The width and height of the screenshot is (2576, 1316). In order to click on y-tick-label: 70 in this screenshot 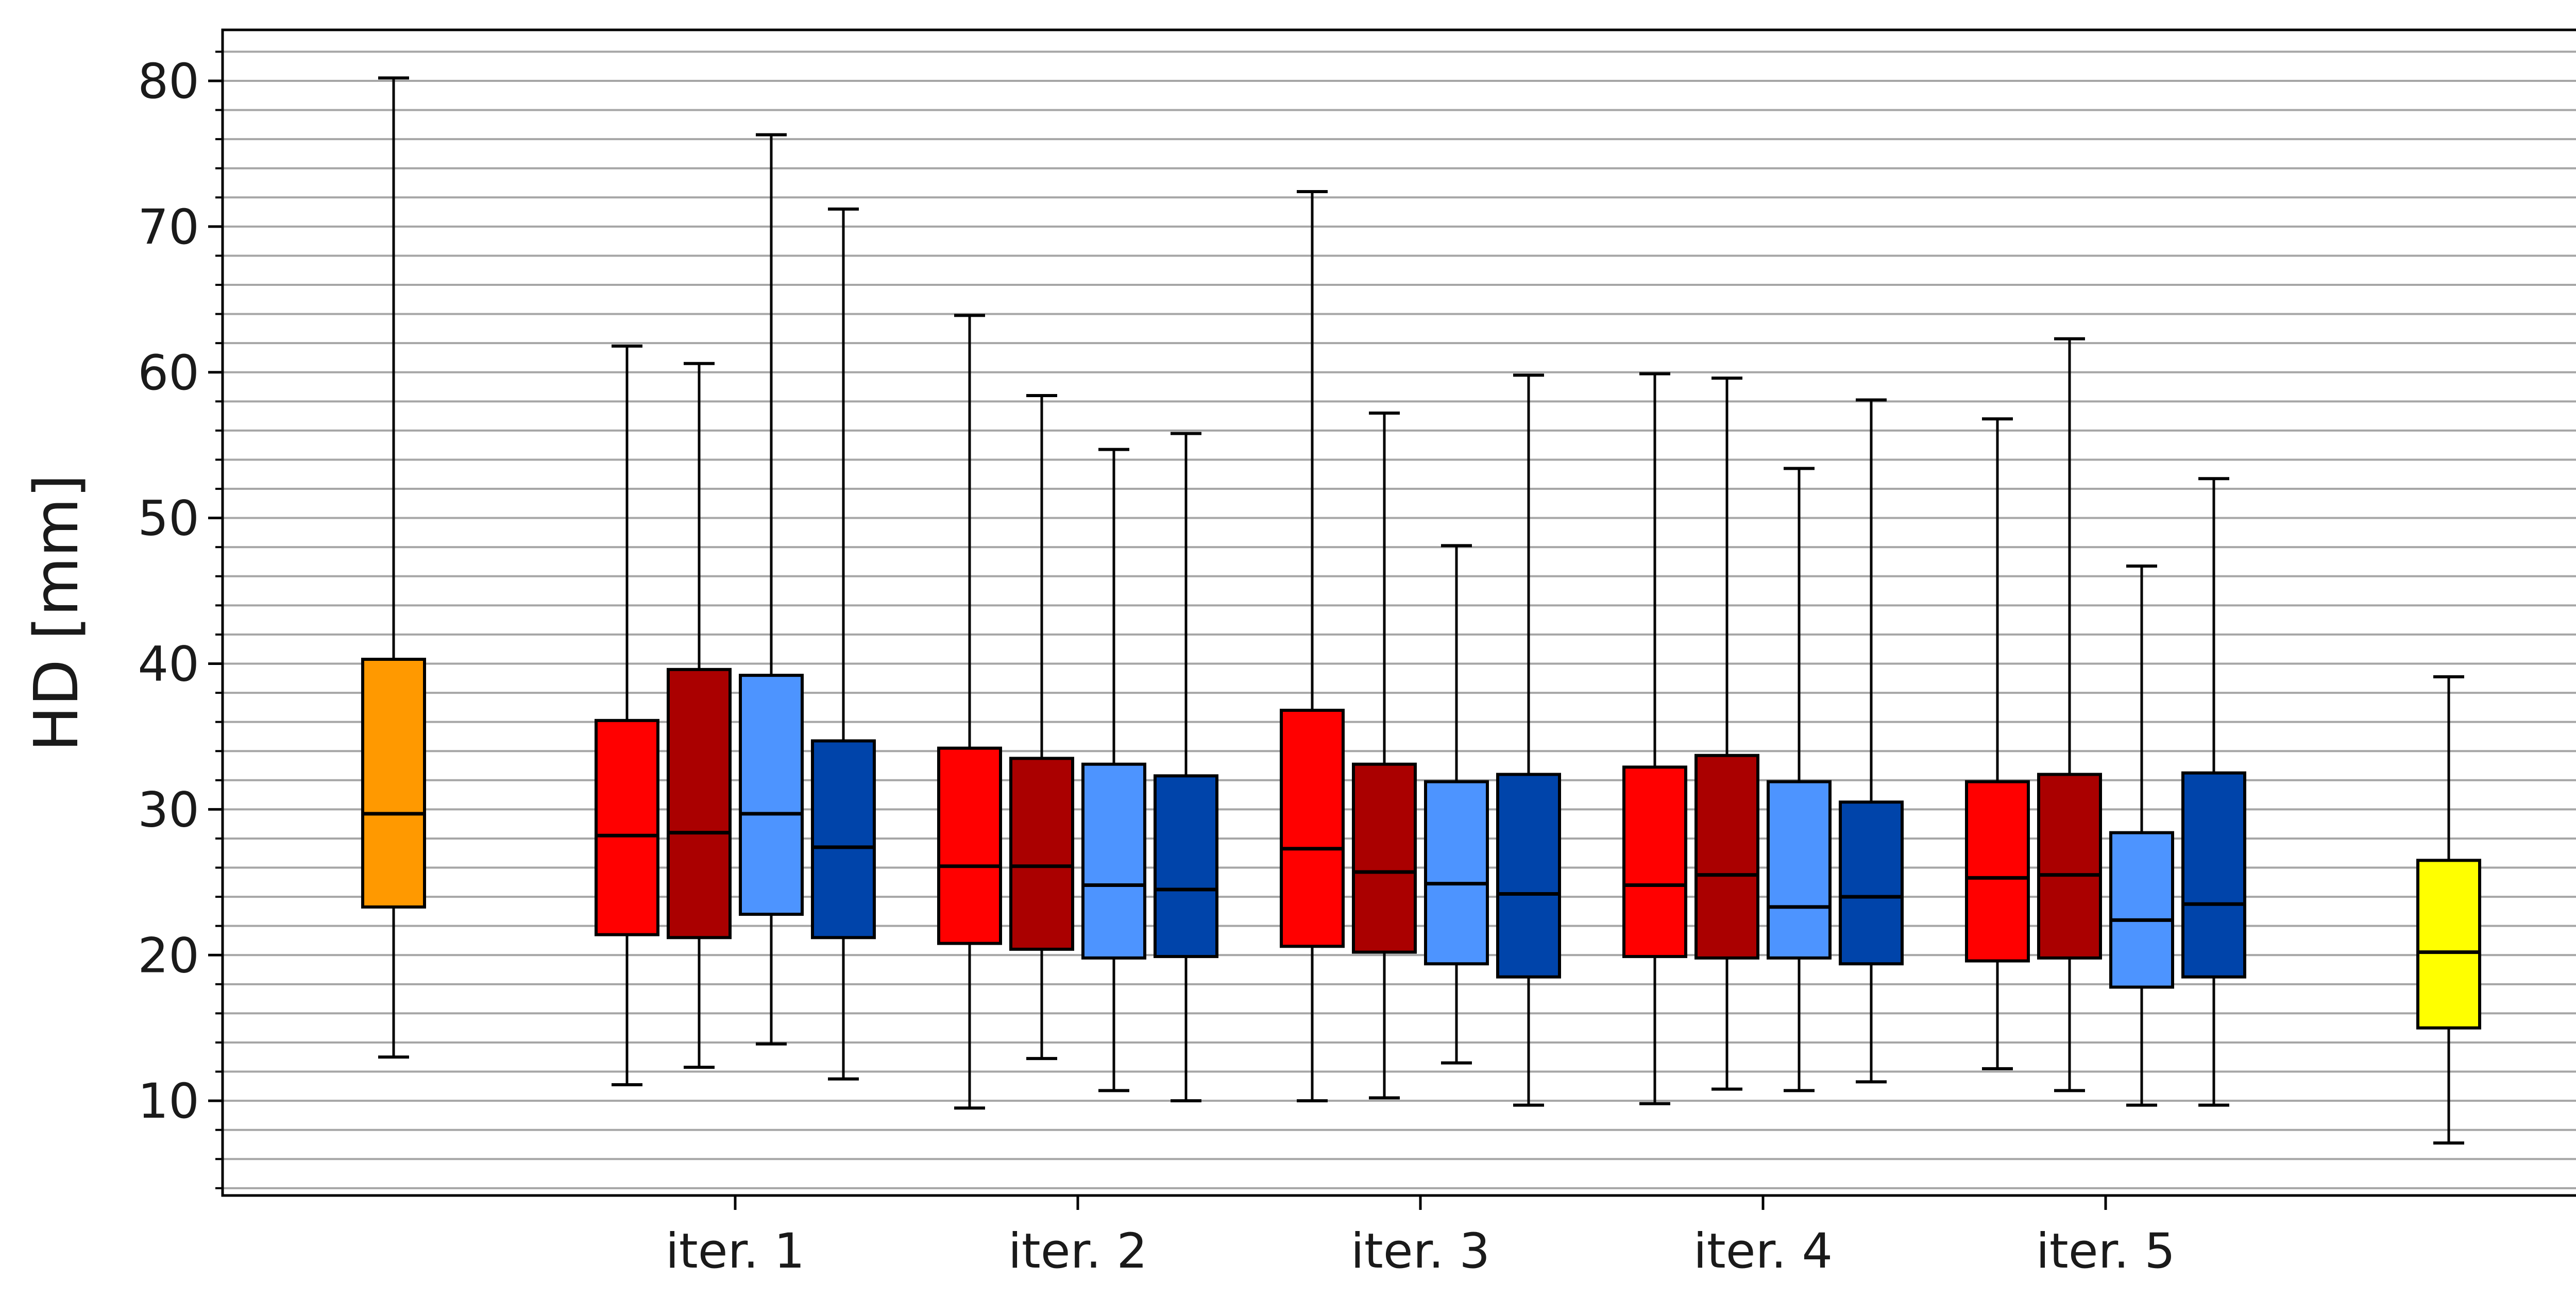, I will do `click(168, 227)`.